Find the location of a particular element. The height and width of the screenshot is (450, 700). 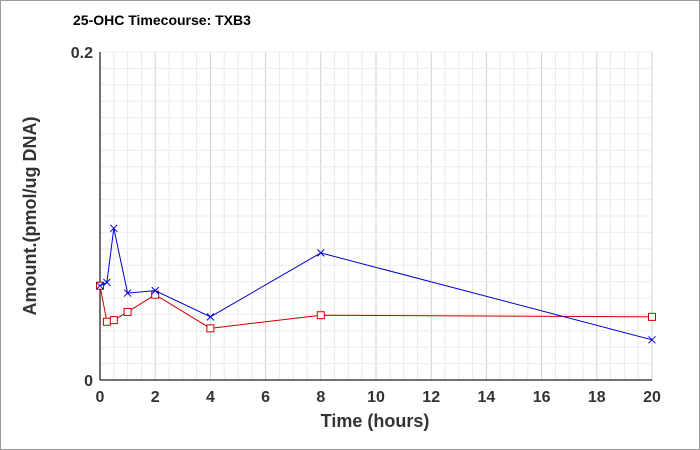

y-axis-title: Amount.(pmol/ug DNA) is located at coordinates (30, 216).